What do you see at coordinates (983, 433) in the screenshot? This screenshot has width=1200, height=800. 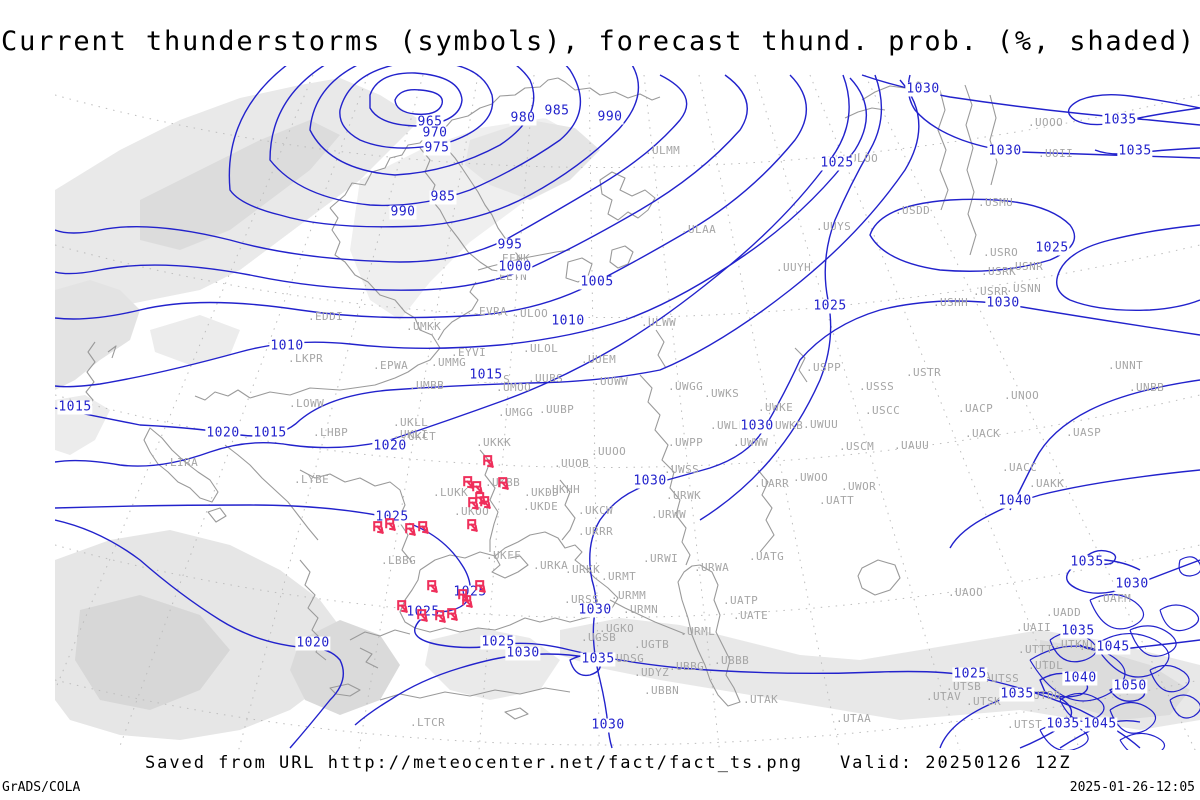 I see `station-label-uack: .UACK` at bounding box center [983, 433].